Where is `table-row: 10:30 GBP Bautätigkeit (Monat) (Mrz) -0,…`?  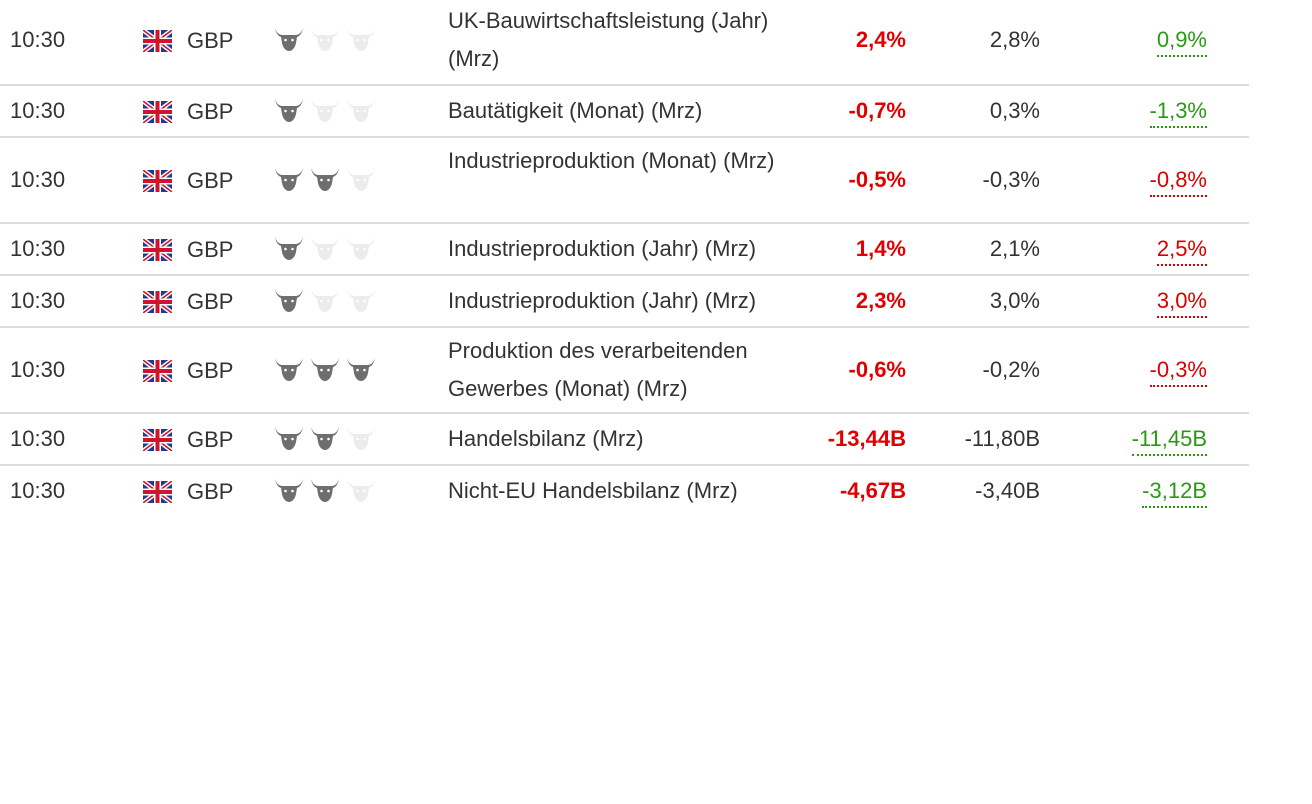
table-row: 10:30 GBP Bautätigkeit (Monat) (Mrz) -0,… is located at coordinates (624, 112).